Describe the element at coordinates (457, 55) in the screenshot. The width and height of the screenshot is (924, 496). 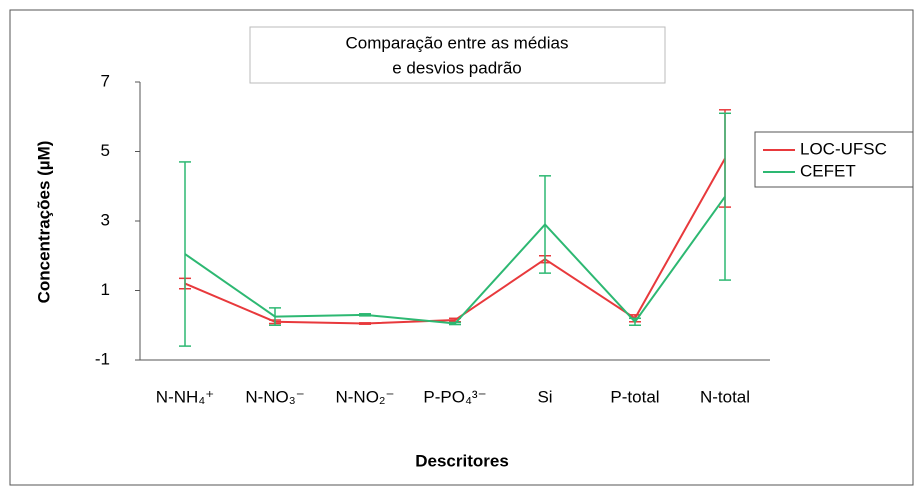
I see `title-box` at that location.